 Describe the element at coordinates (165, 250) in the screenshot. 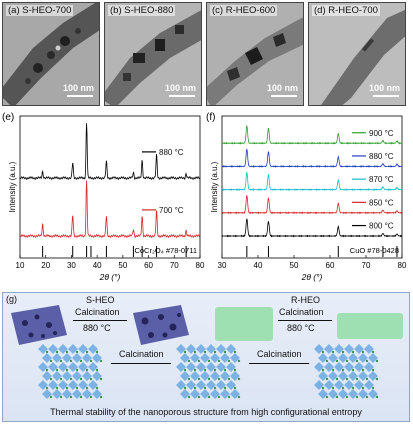

I see `reference-label: CoCr₂O₄ #78-0711` at that location.